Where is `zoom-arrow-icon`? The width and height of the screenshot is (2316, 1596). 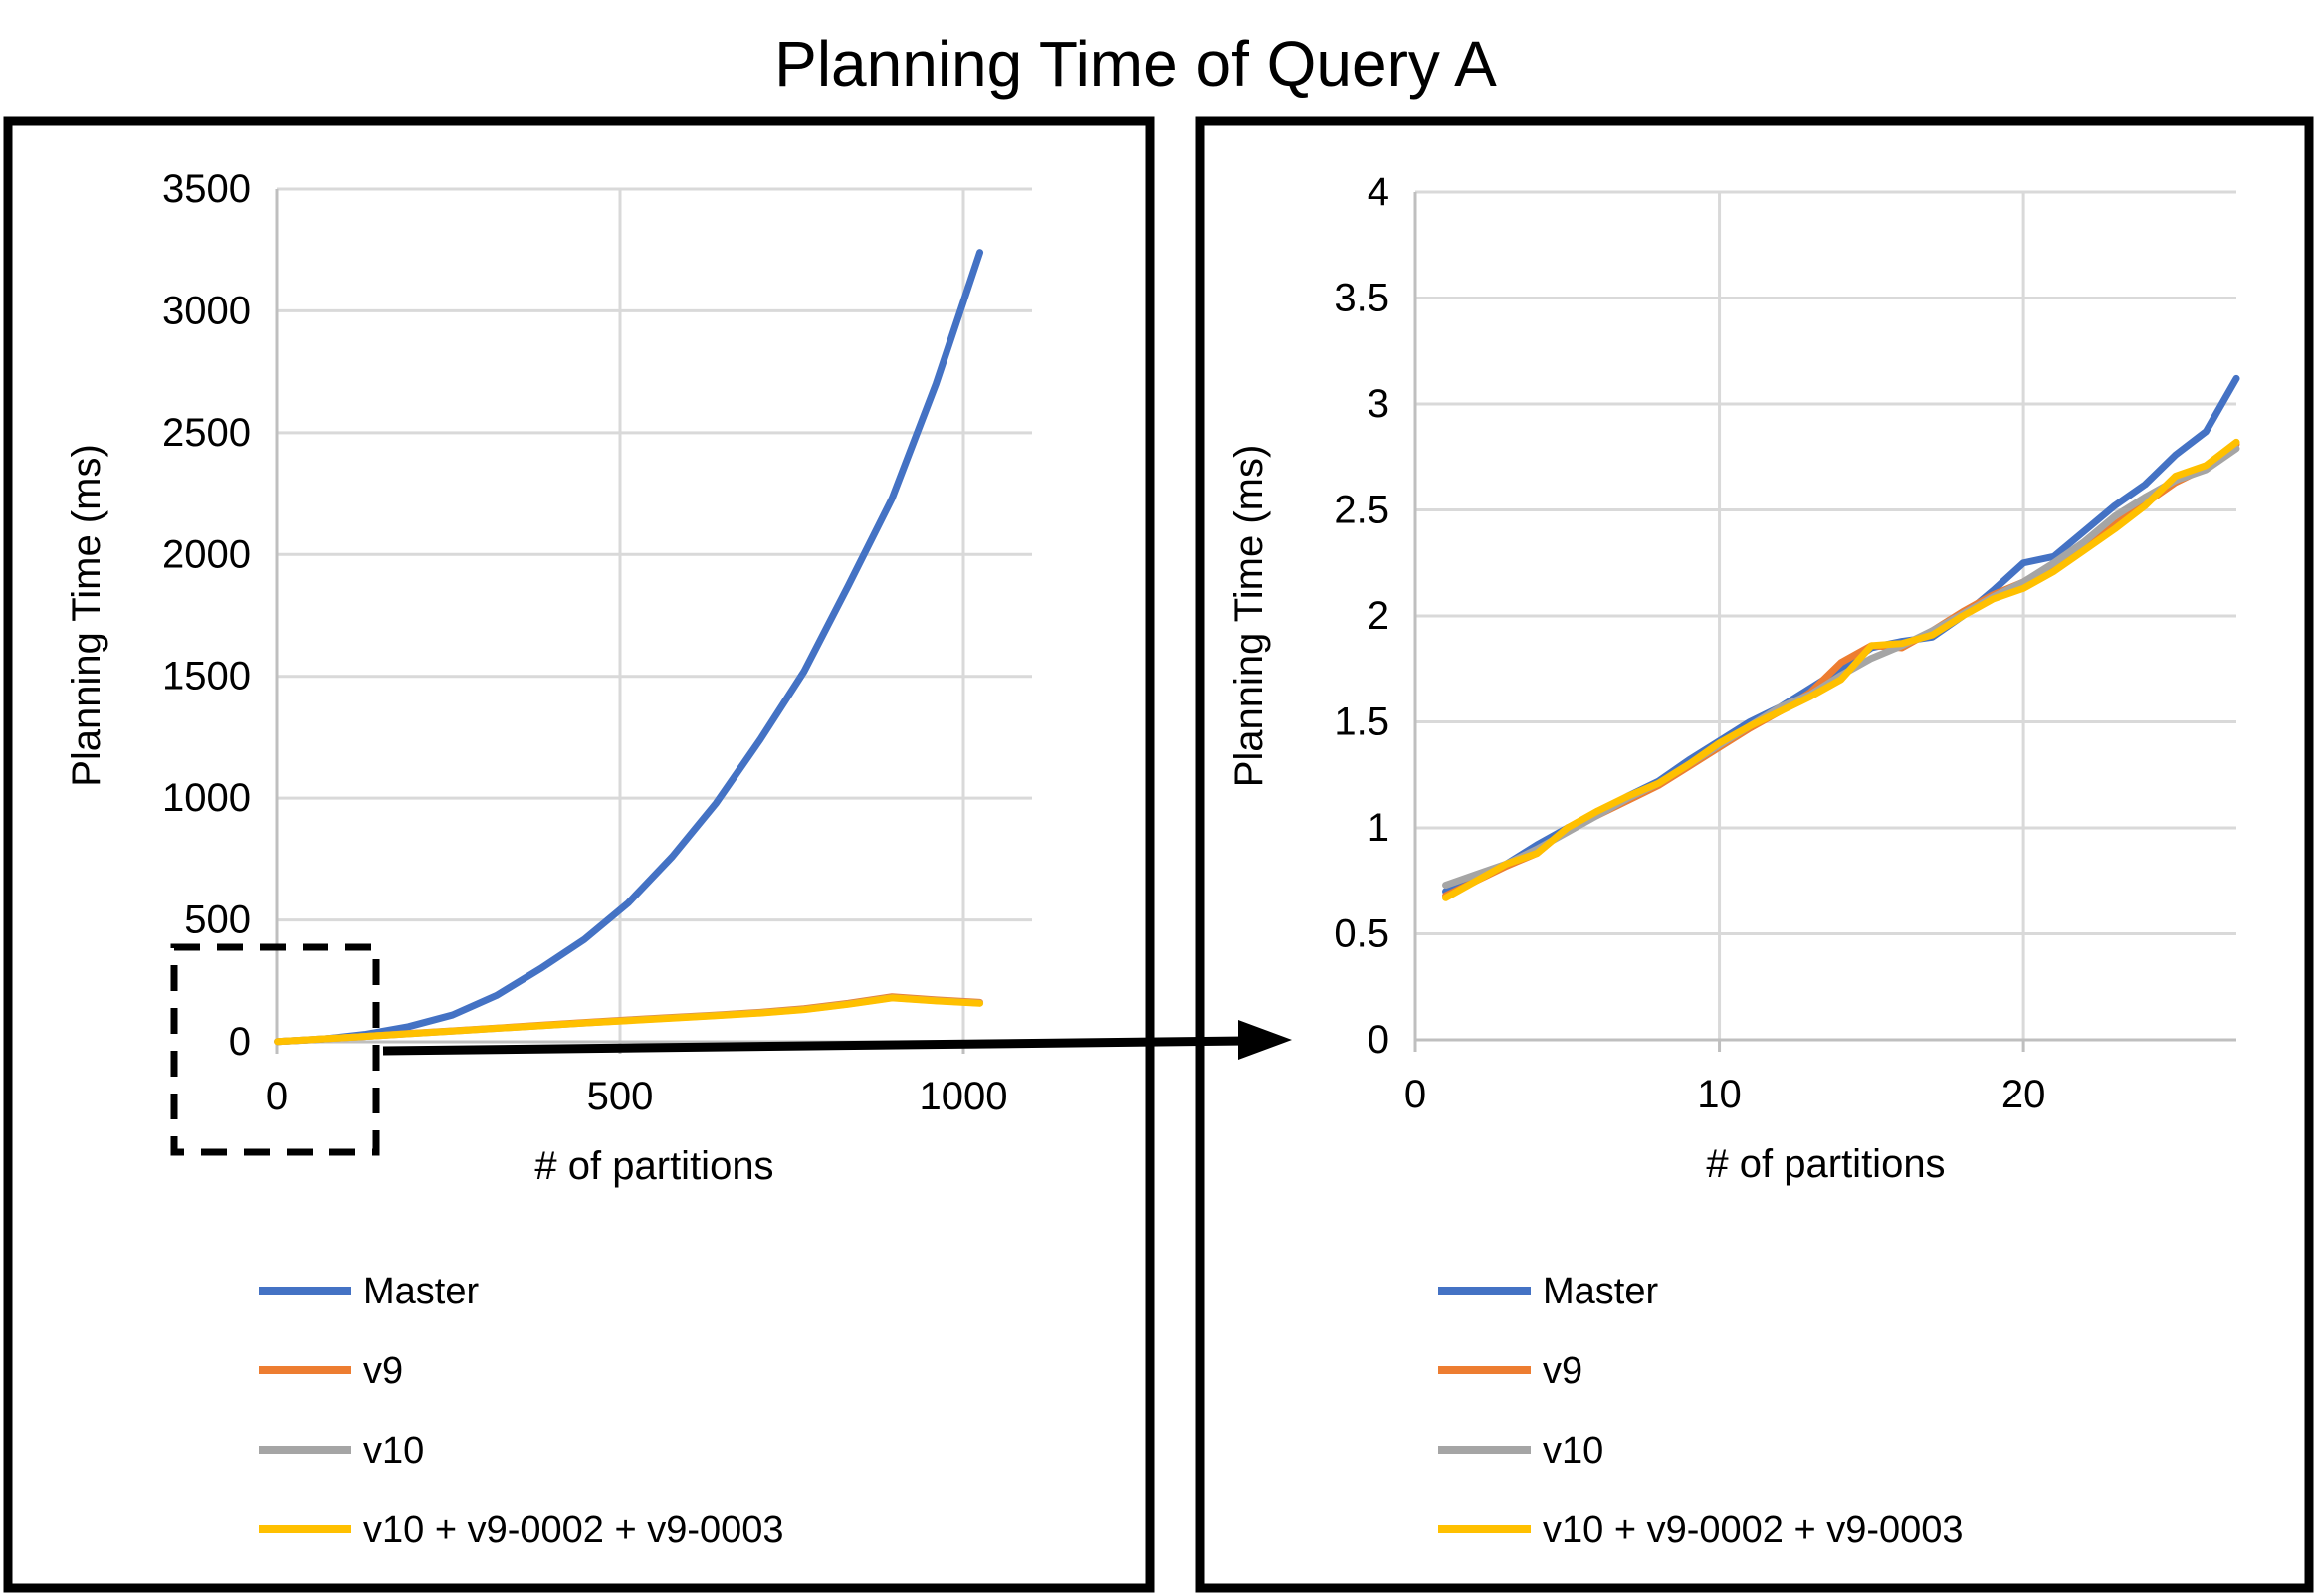
zoom-arrow-icon is located at coordinates (837, 1040).